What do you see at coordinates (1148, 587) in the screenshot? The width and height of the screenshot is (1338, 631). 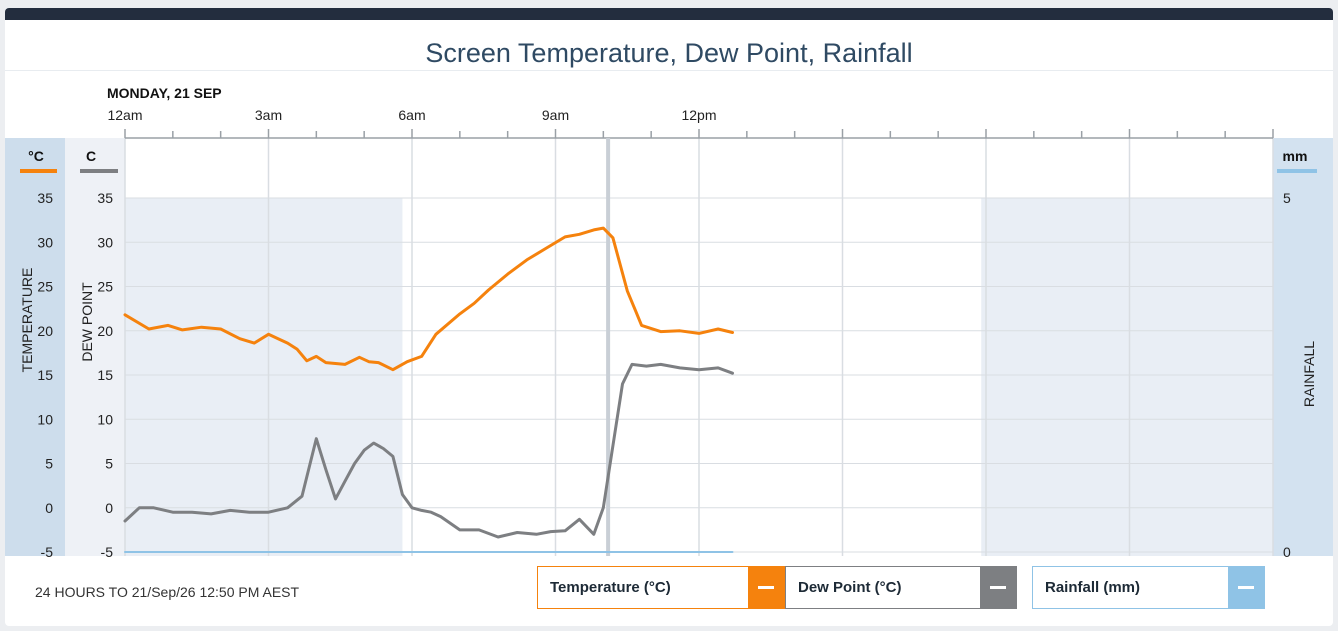 I see `legend-rainfall-button: Rainfall (mm)` at bounding box center [1148, 587].